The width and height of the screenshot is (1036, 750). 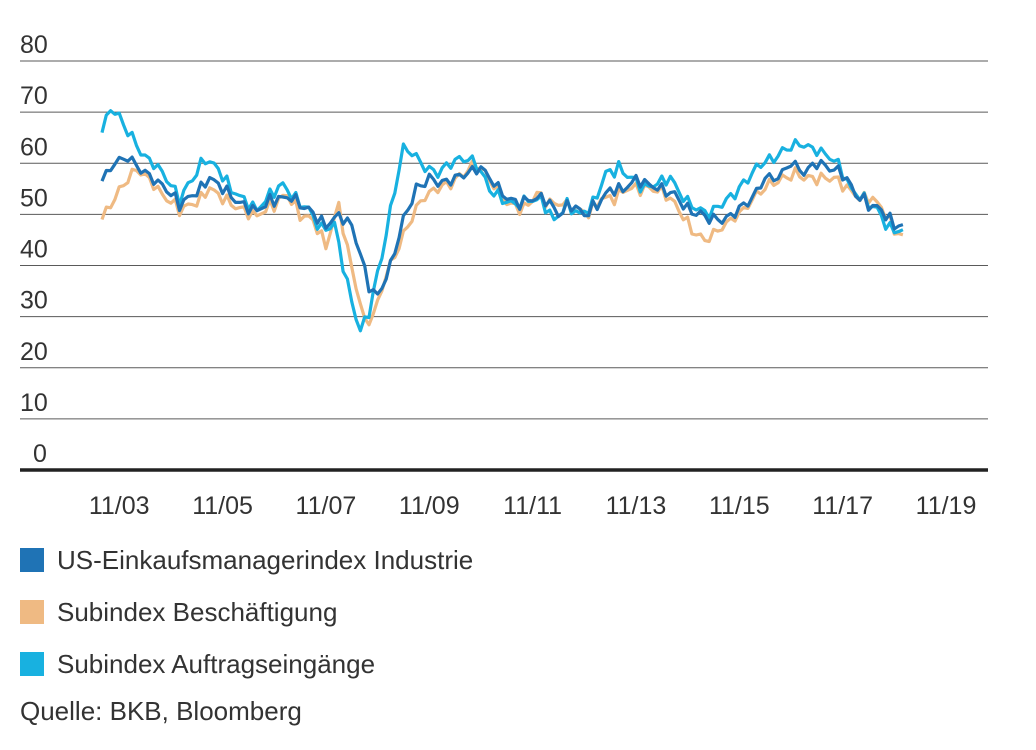 What do you see at coordinates (32, 612) in the screenshot?
I see `legend-swatch-employment` at bounding box center [32, 612].